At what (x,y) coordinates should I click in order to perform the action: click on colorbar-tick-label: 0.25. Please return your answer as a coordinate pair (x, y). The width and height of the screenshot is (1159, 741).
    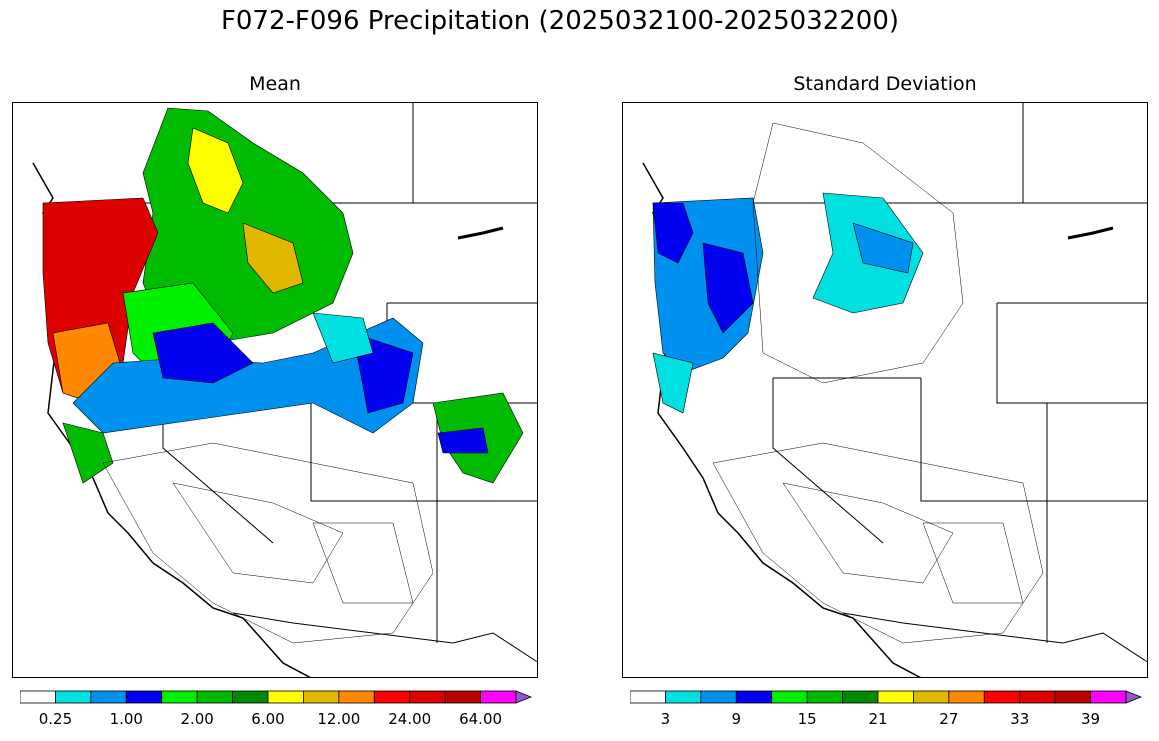
    Looking at the image, I should click on (55, 719).